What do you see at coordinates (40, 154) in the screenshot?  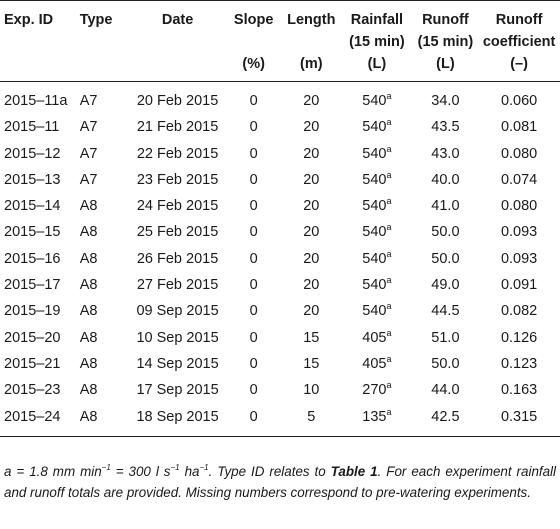 I see `cell-exp-id: 2015–12` at bounding box center [40, 154].